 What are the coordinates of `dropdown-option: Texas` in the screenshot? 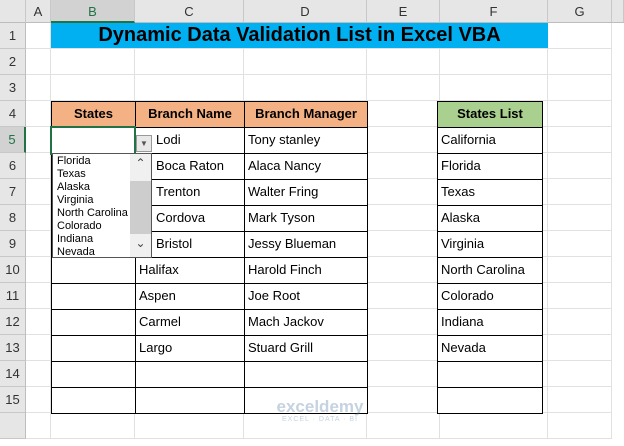 It's located at (71, 174).